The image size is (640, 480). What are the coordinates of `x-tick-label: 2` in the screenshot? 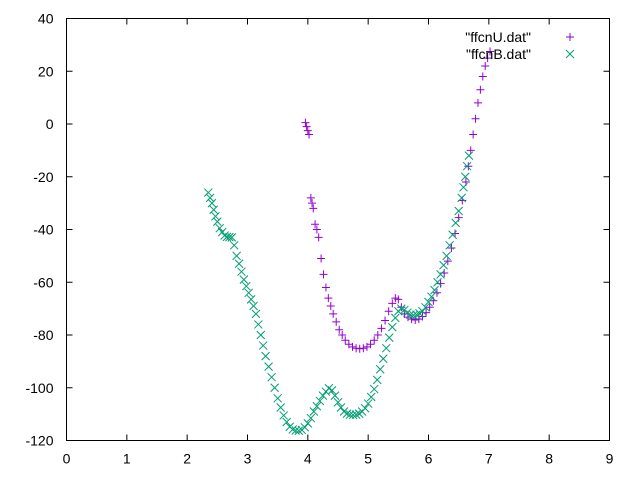 It's located at (187, 459).